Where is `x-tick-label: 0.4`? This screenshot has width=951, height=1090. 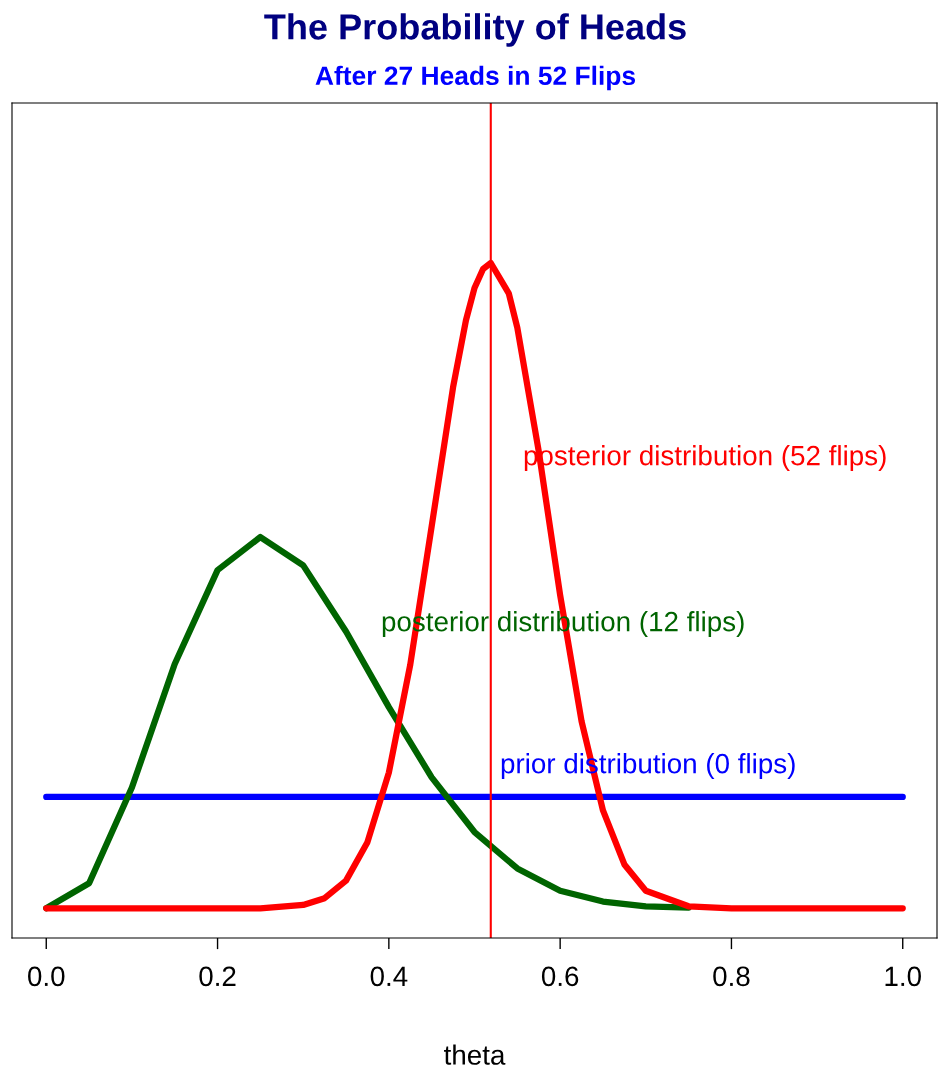
x-tick-label: 0.4 is located at coordinates (389, 976).